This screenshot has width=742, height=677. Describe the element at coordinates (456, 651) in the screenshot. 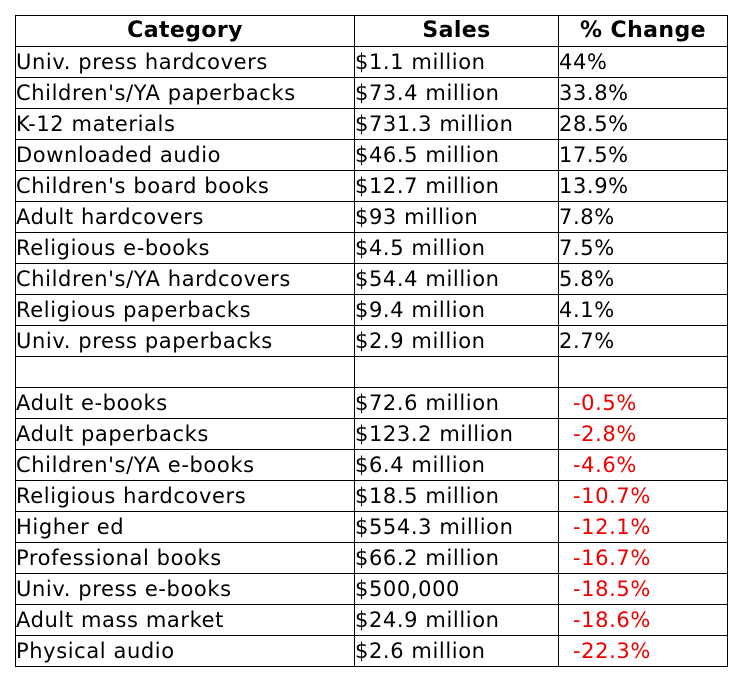

I see `sales-cell: $2.6 million` at that location.